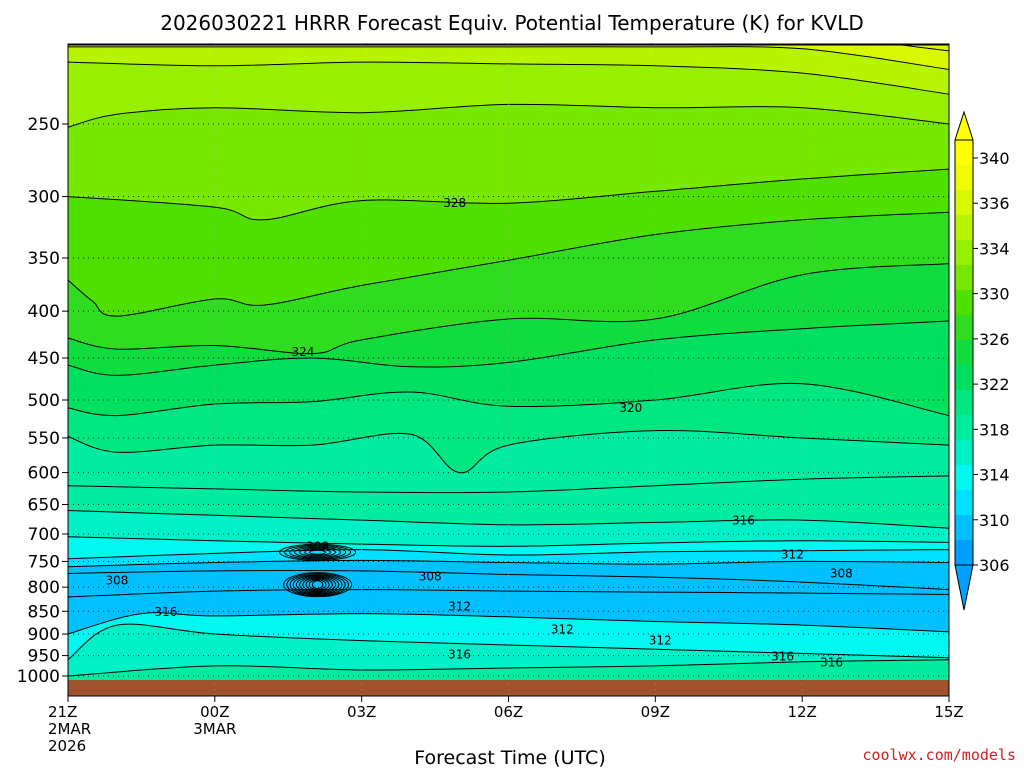 This screenshot has height=768, width=1024. What do you see at coordinates (994, 203) in the screenshot?
I see `colorbar-label: 336` at bounding box center [994, 203].